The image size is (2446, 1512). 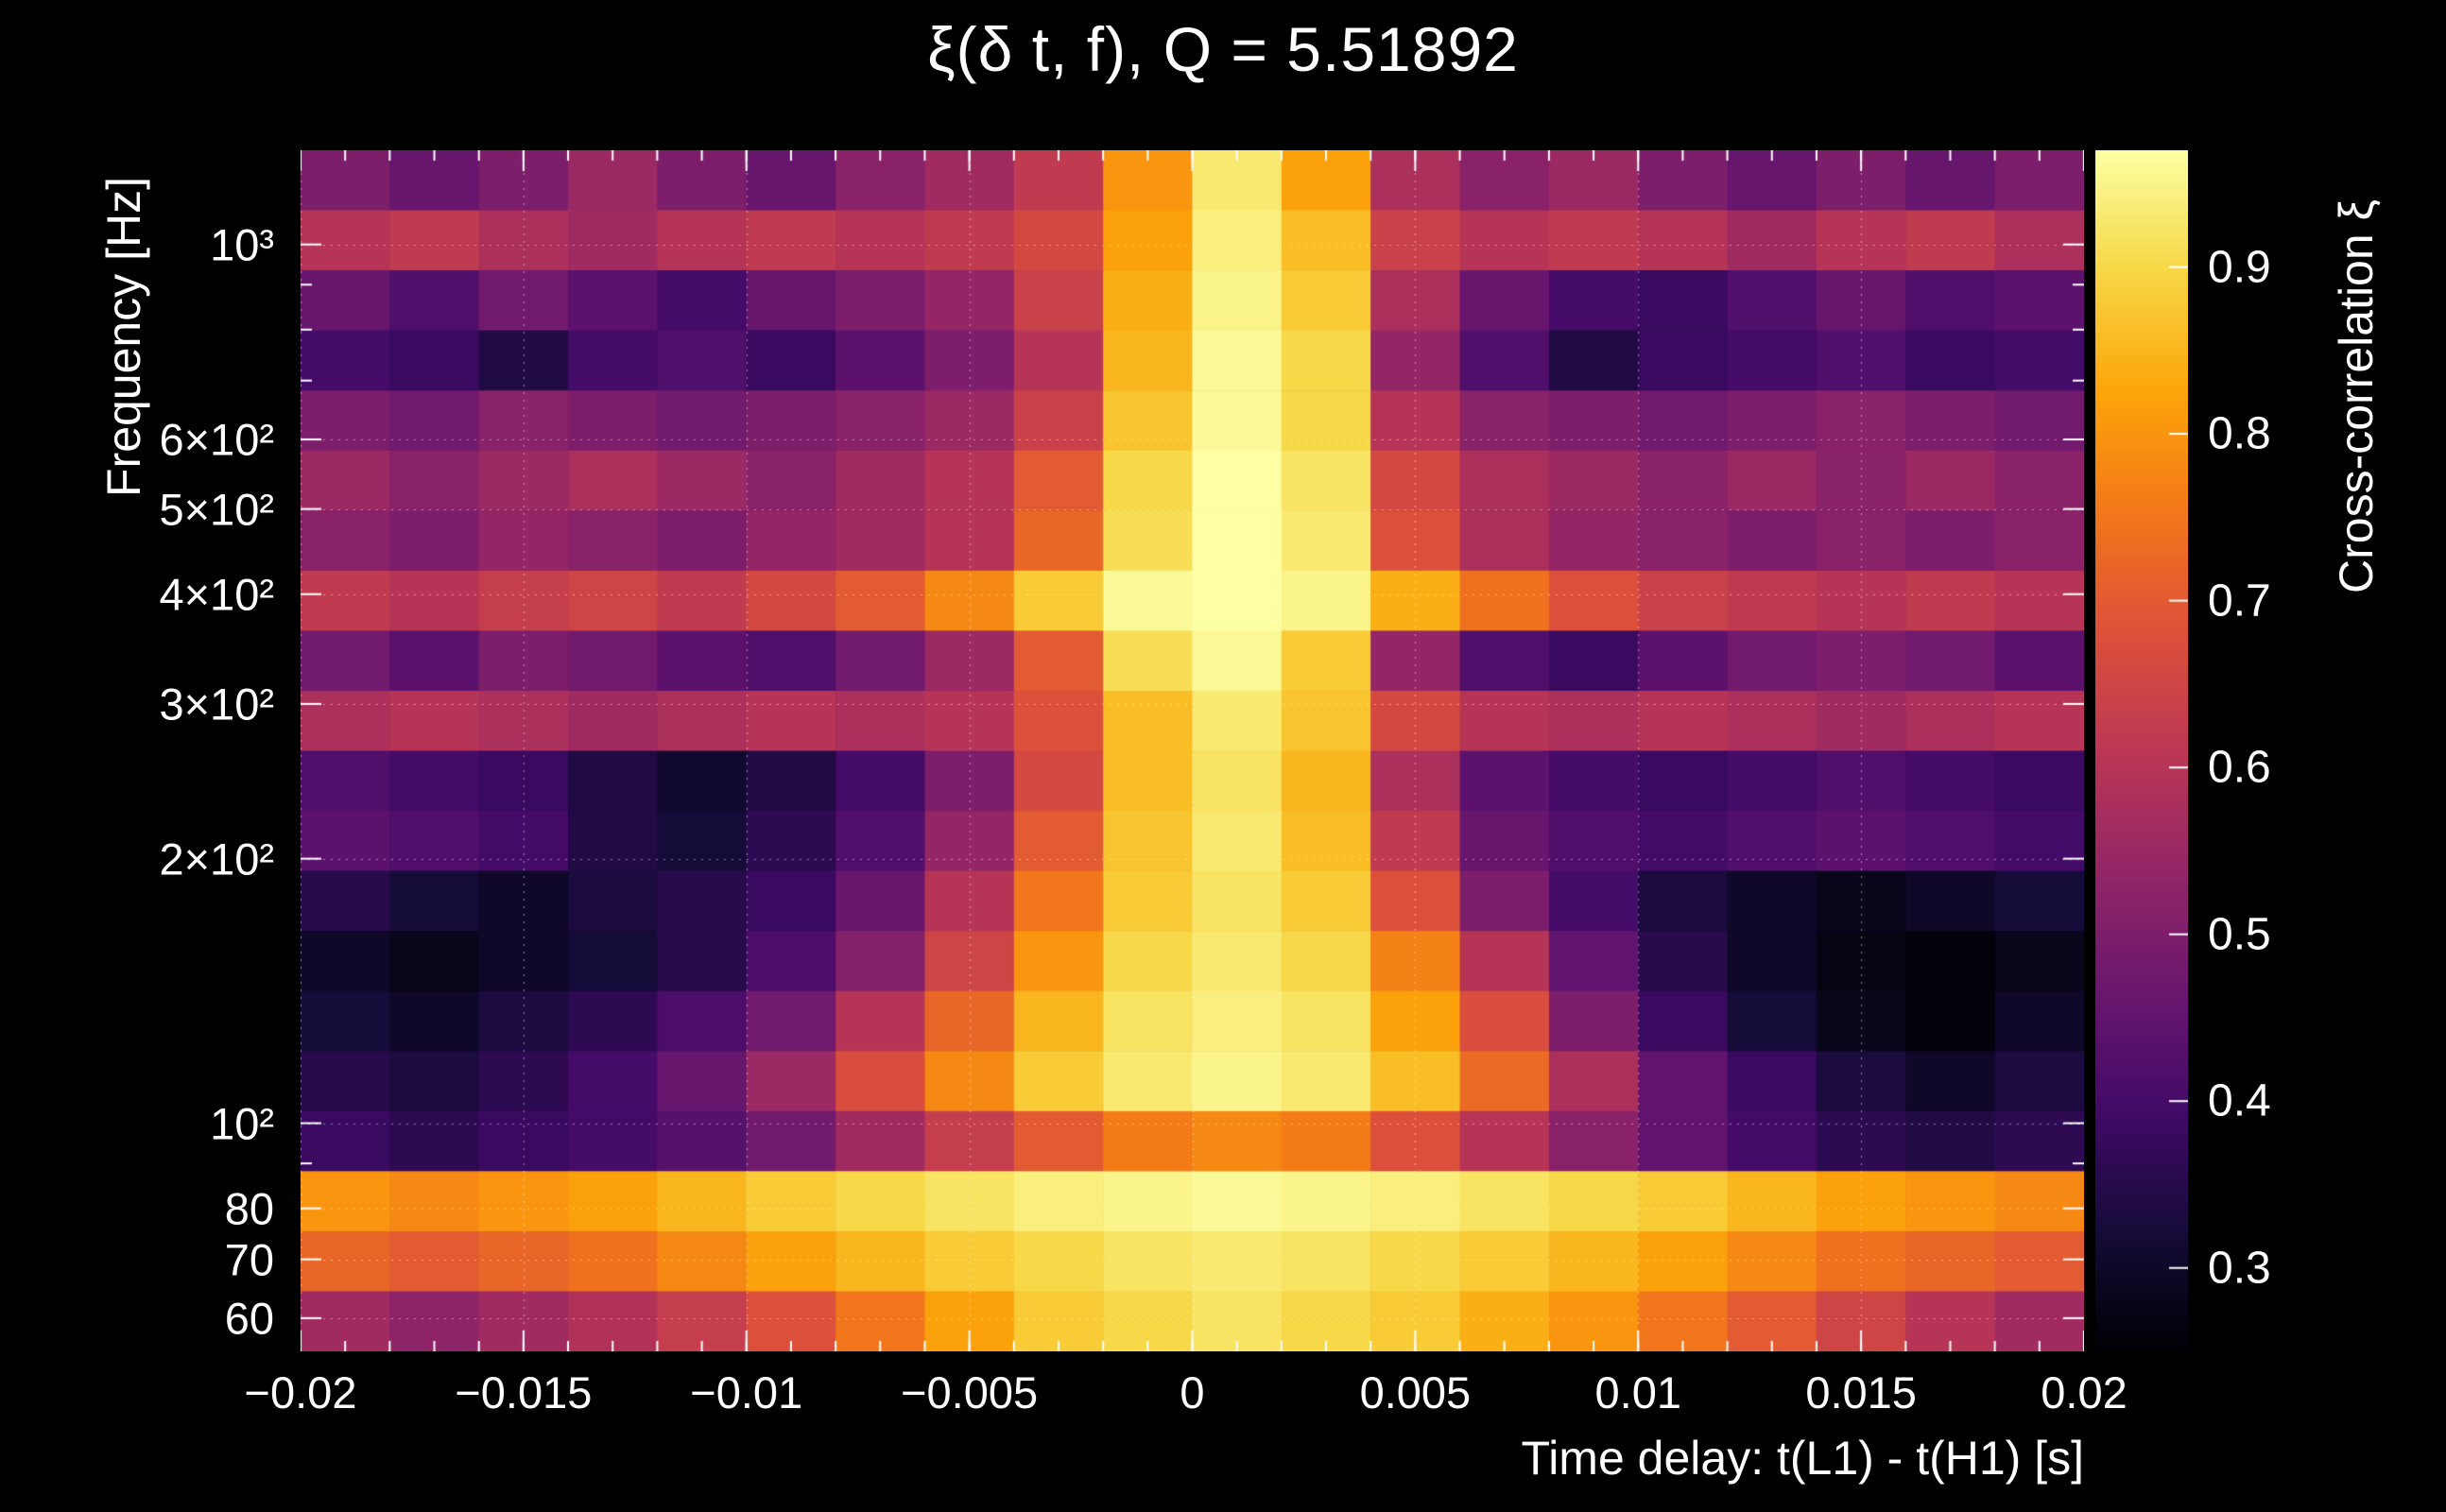 I want to click on colorbar-tick-label: 0.7, so click(x=2239, y=601).